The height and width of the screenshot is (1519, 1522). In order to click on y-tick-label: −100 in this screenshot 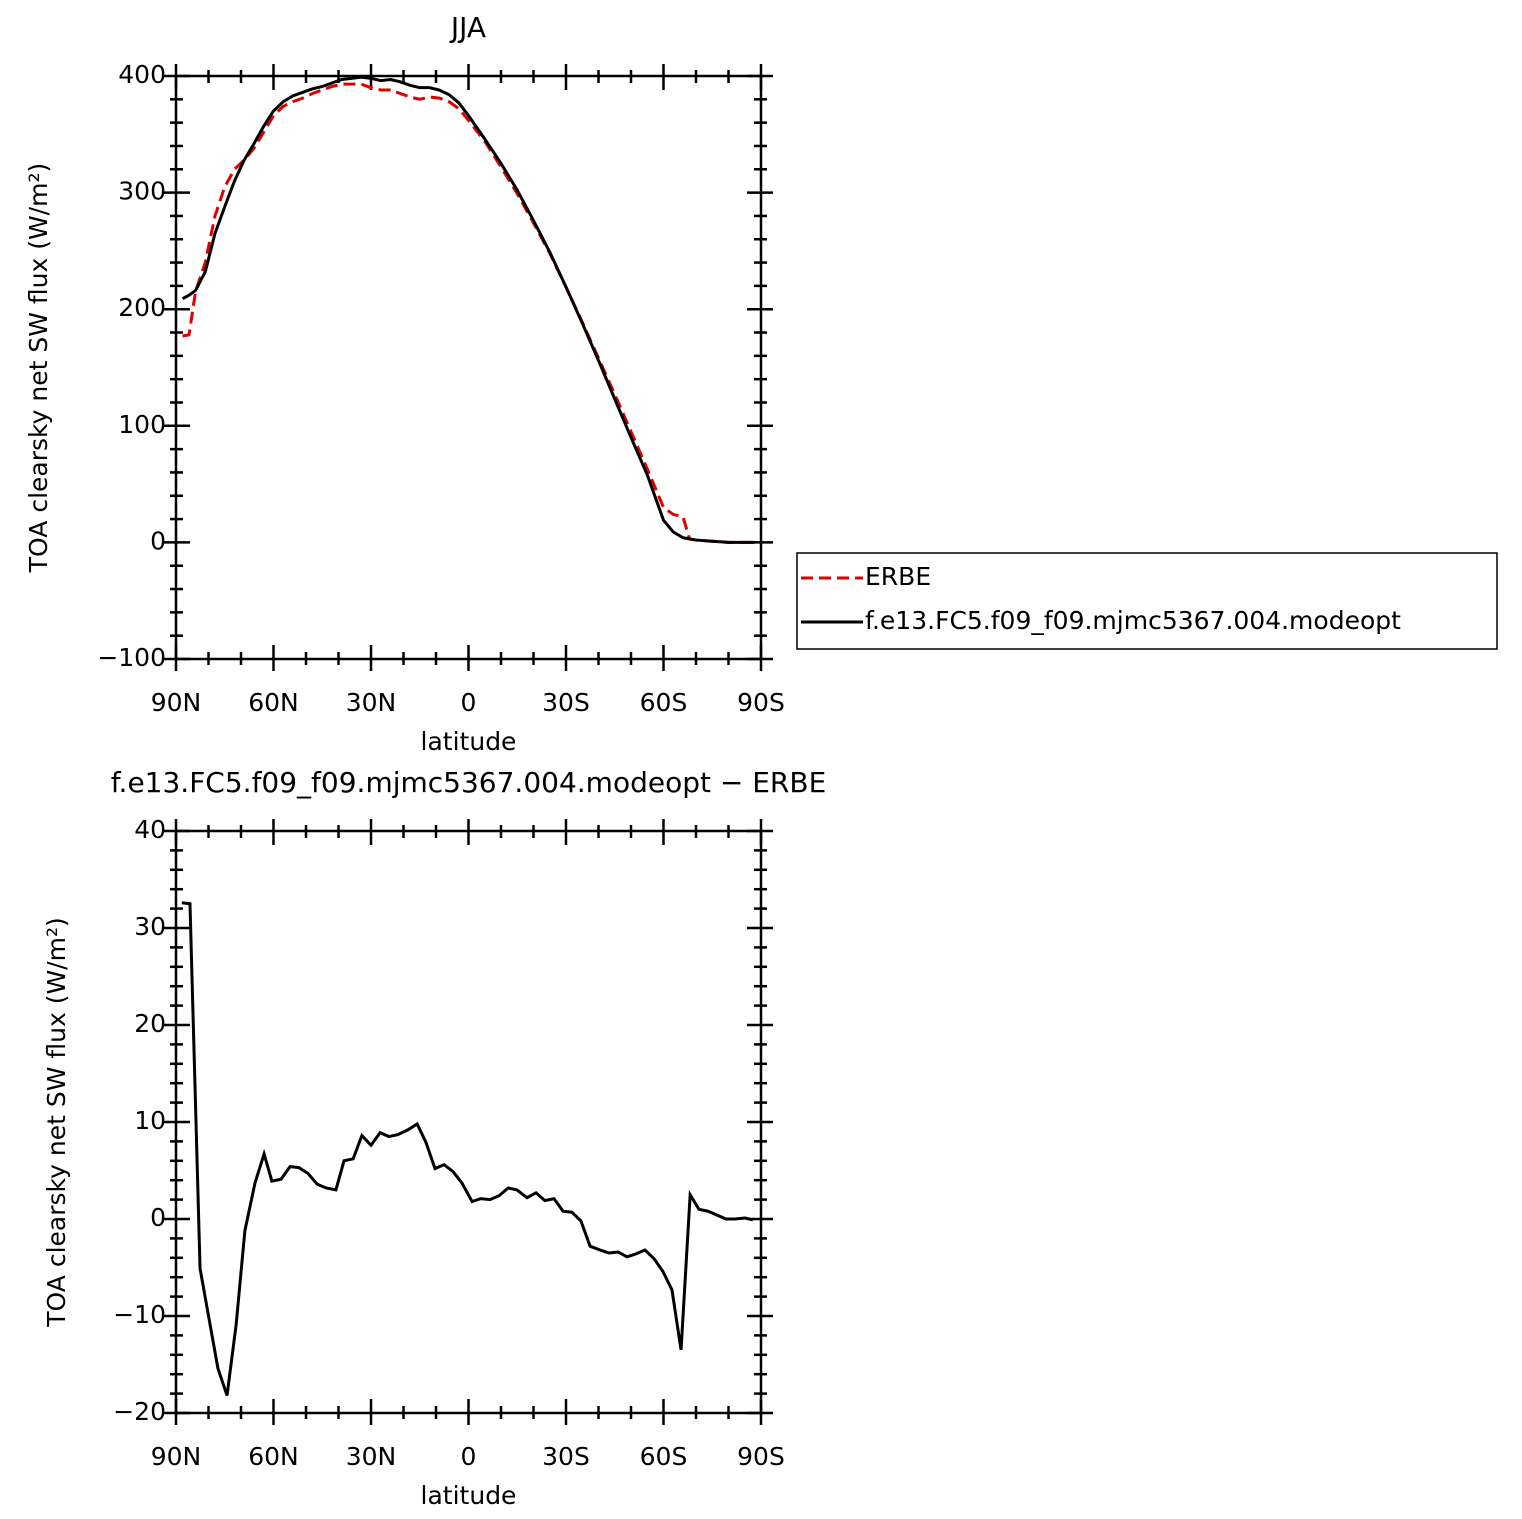, I will do `click(131, 657)`.